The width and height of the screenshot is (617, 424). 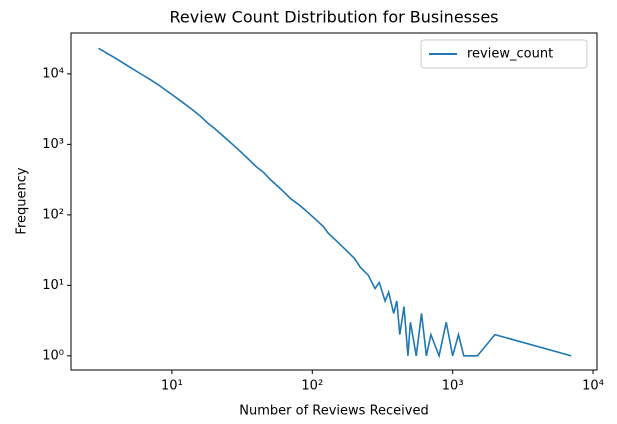 I want to click on y-axis-label: Frequency, so click(x=22, y=200).